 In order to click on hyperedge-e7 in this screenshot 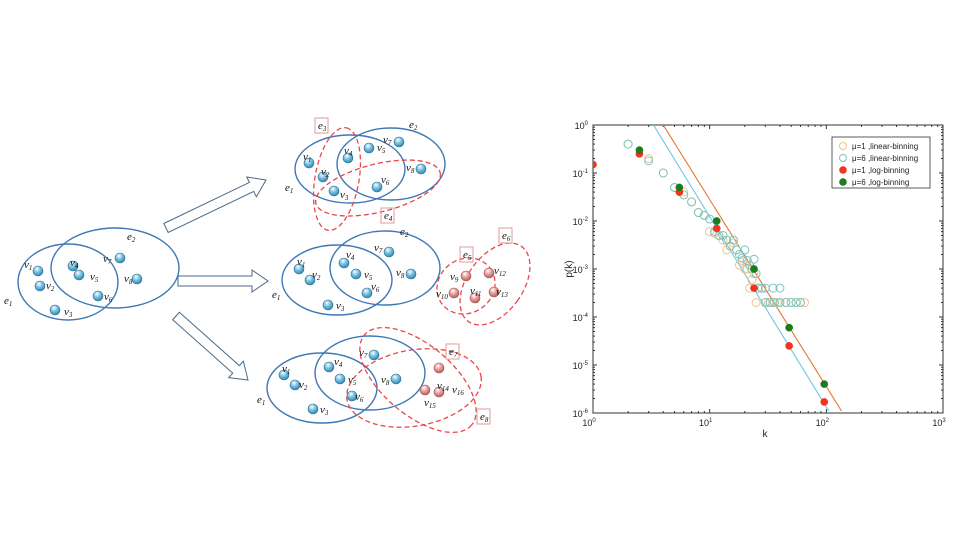, I will do `click(414, 388)`.